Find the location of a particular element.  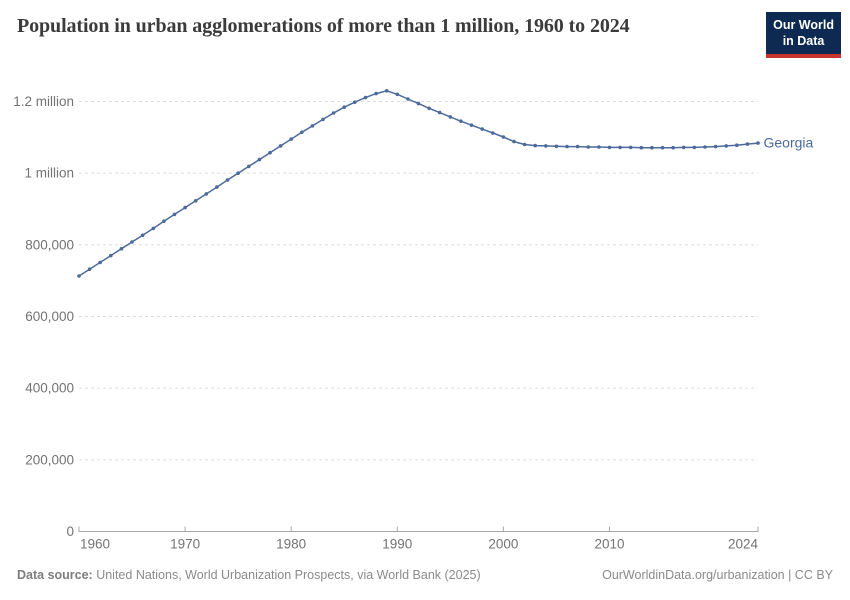

y-axis-tick-label: 800,000 is located at coordinates (49, 244).